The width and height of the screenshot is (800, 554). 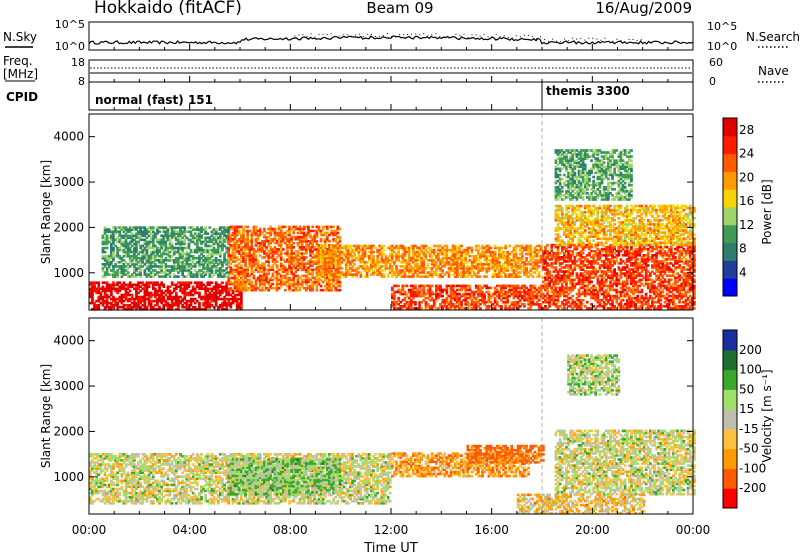 What do you see at coordinates (743, 249) in the screenshot?
I see `power-colorbar-tick: 8` at bounding box center [743, 249].